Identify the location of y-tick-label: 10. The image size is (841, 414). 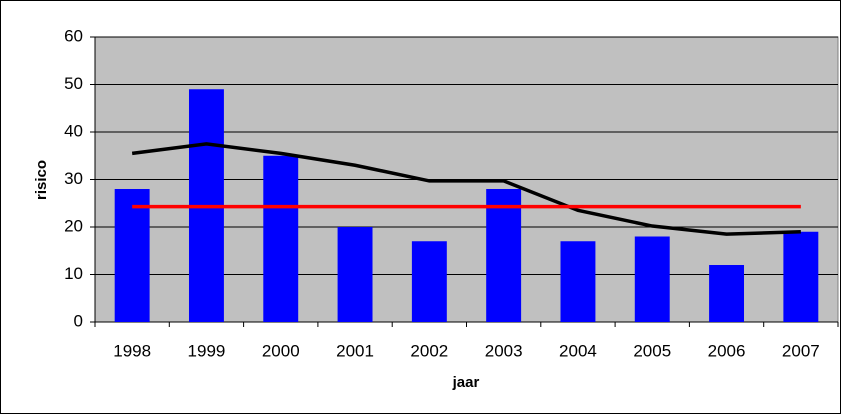
(73, 273).